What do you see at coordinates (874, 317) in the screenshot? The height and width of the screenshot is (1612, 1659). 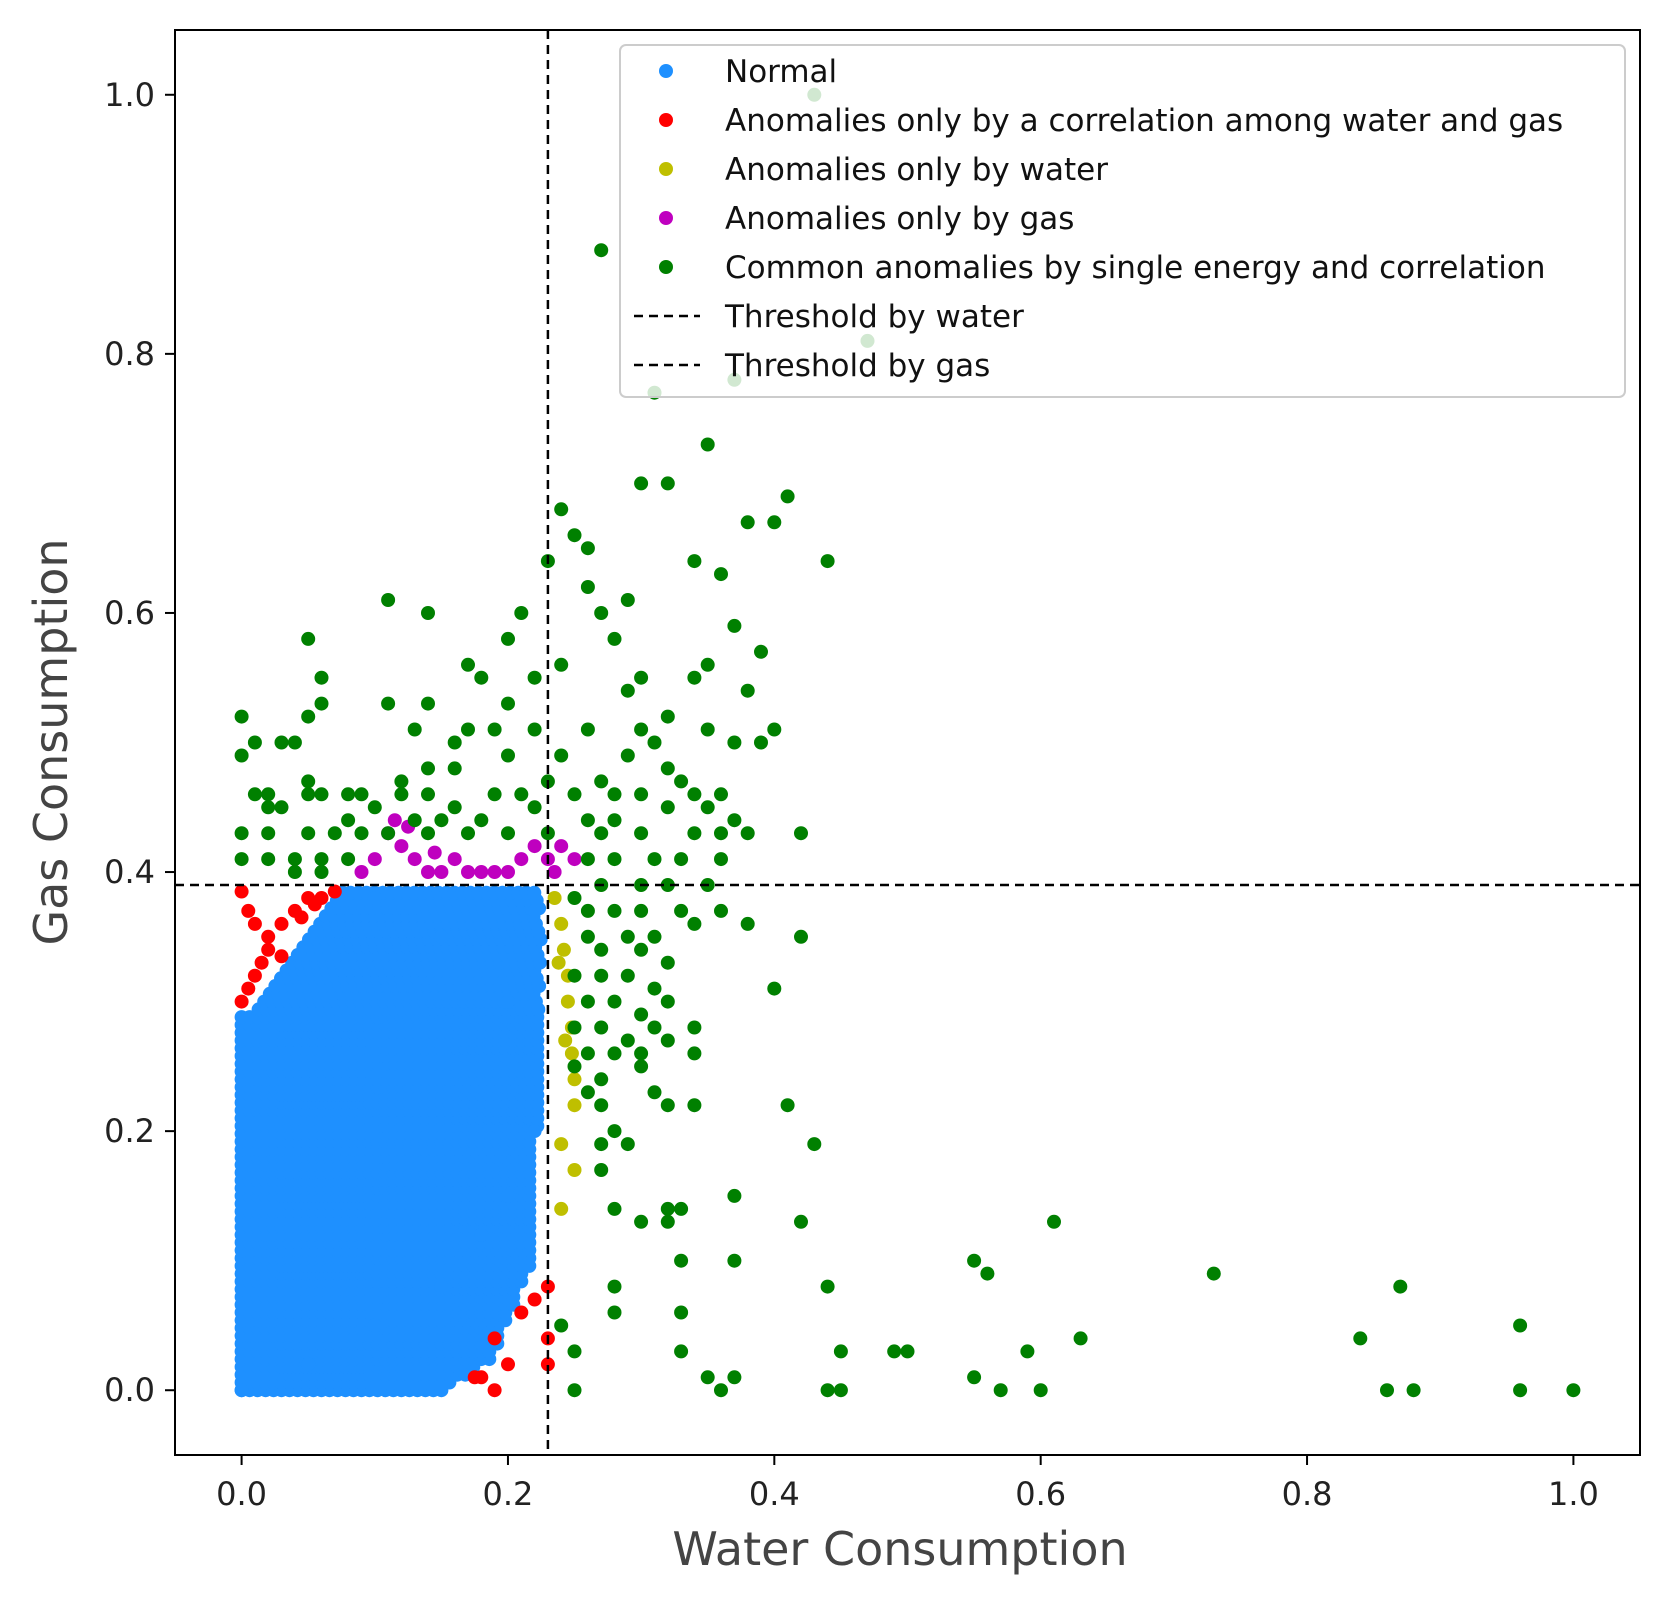 I see `legend-label: Threshold by water` at bounding box center [874, 317].